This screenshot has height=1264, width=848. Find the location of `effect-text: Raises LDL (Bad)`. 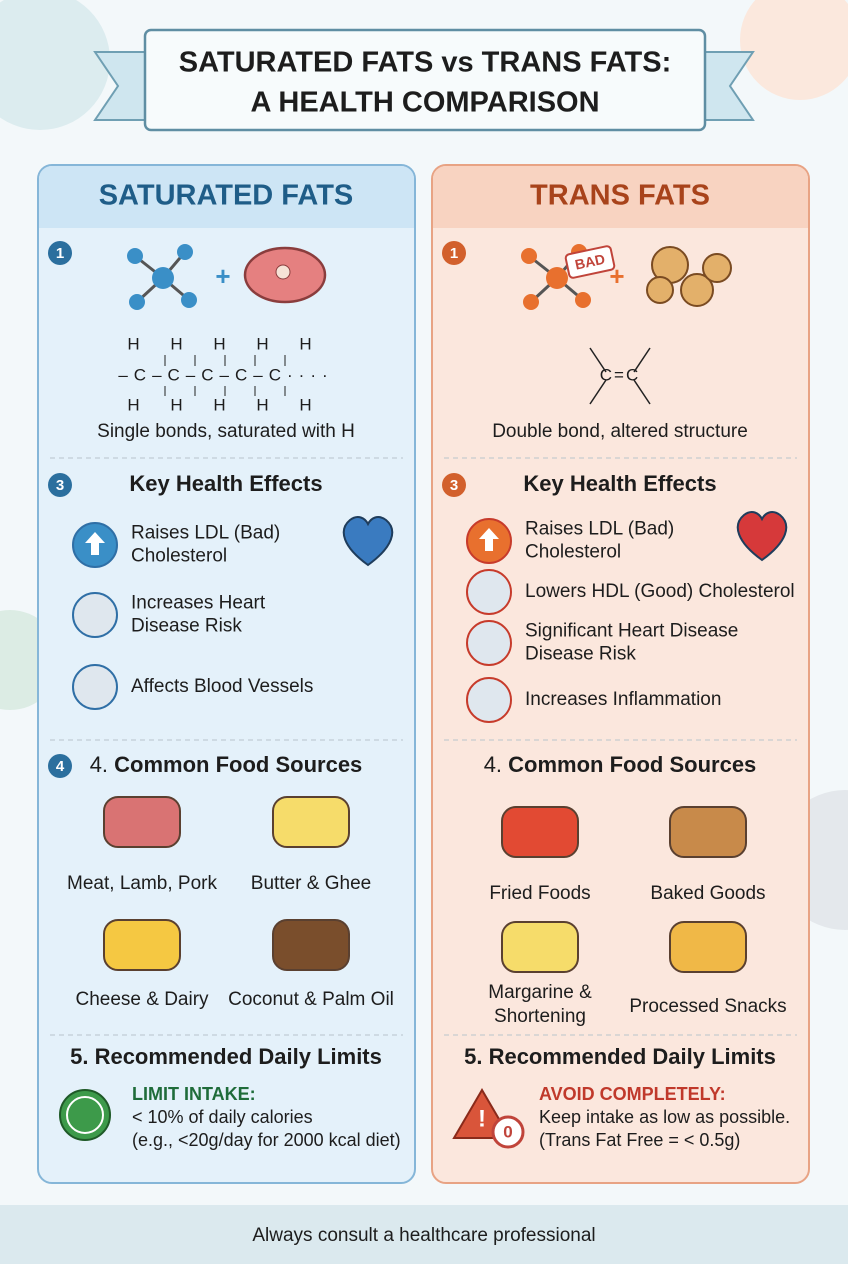

effect-text: Raises LDL (Bad) is located at coordinates (599, 529).